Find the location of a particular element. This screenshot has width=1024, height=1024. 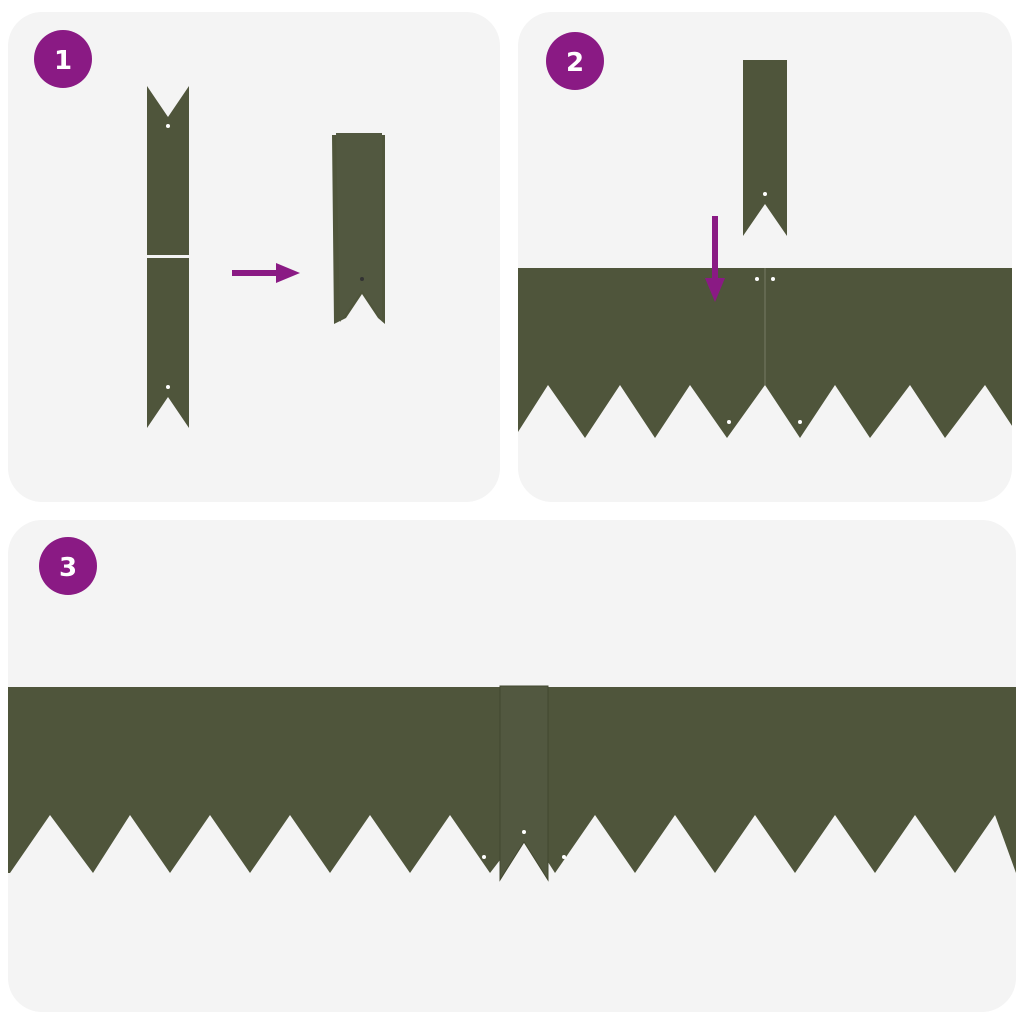

step-2-number: 2 is located at coordinates (575, 63).